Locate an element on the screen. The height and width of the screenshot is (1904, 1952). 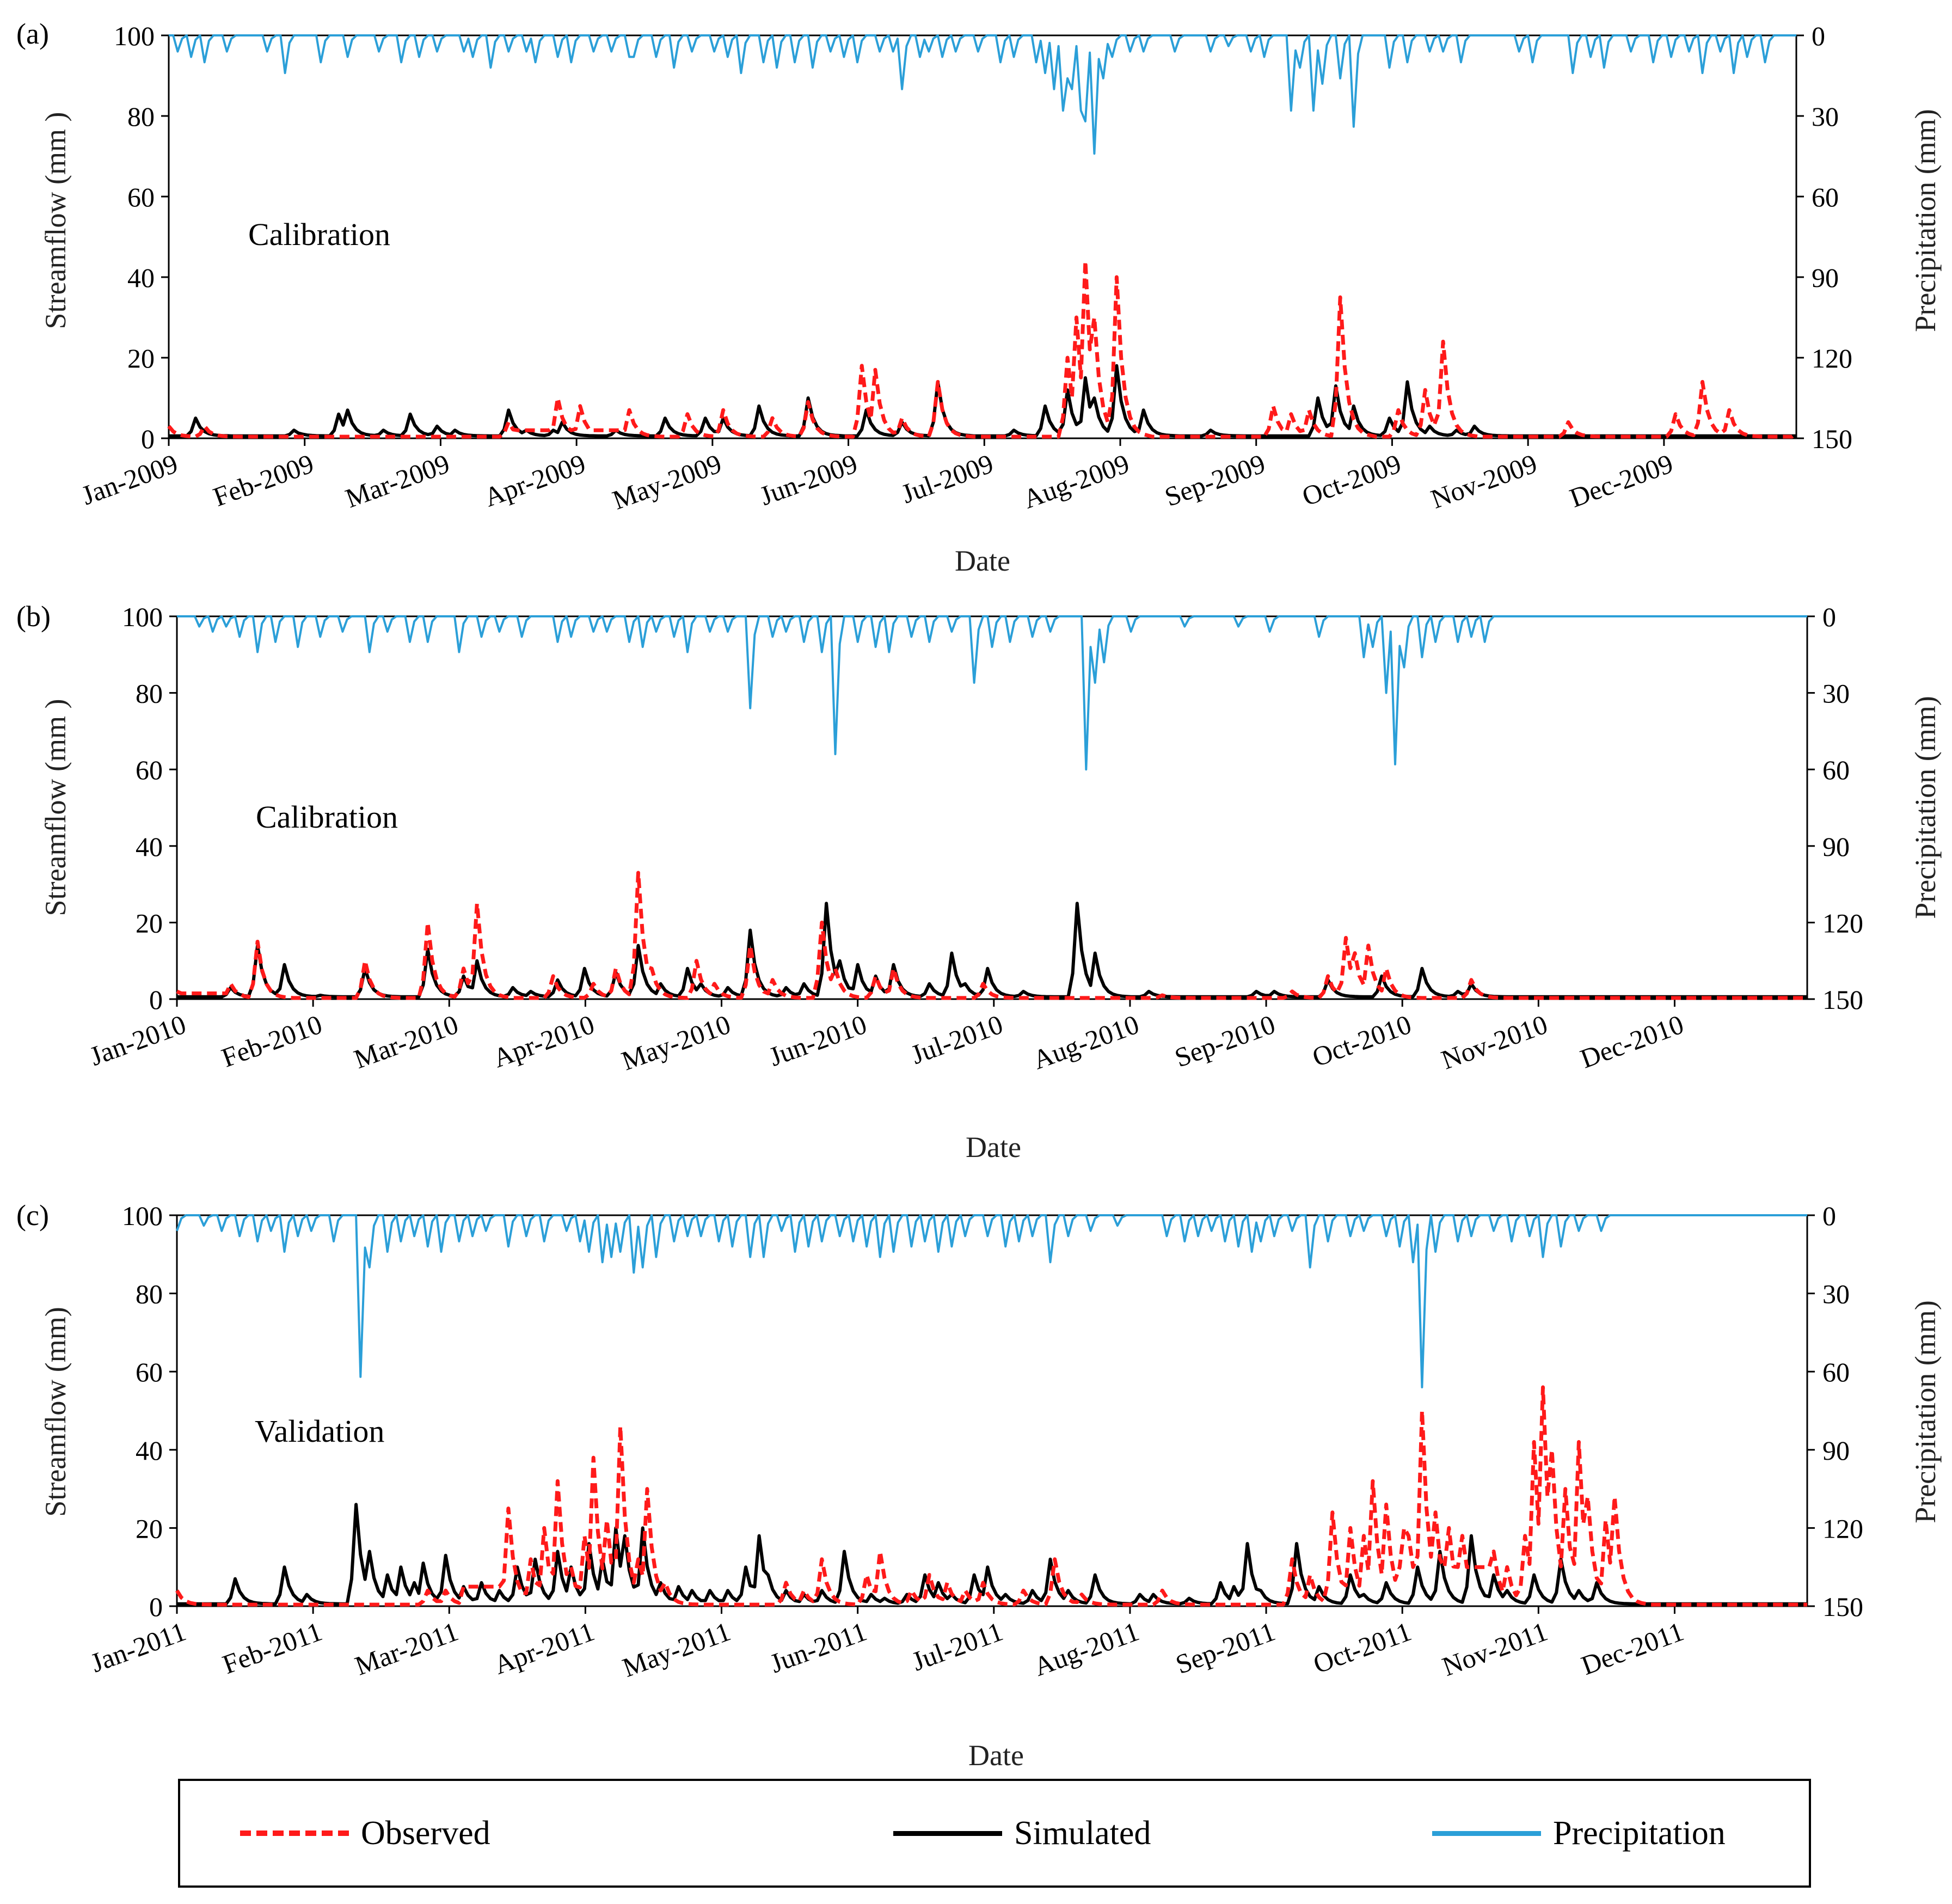
x-tick-label: Jan-2009 is located at coordinates (129, 479).